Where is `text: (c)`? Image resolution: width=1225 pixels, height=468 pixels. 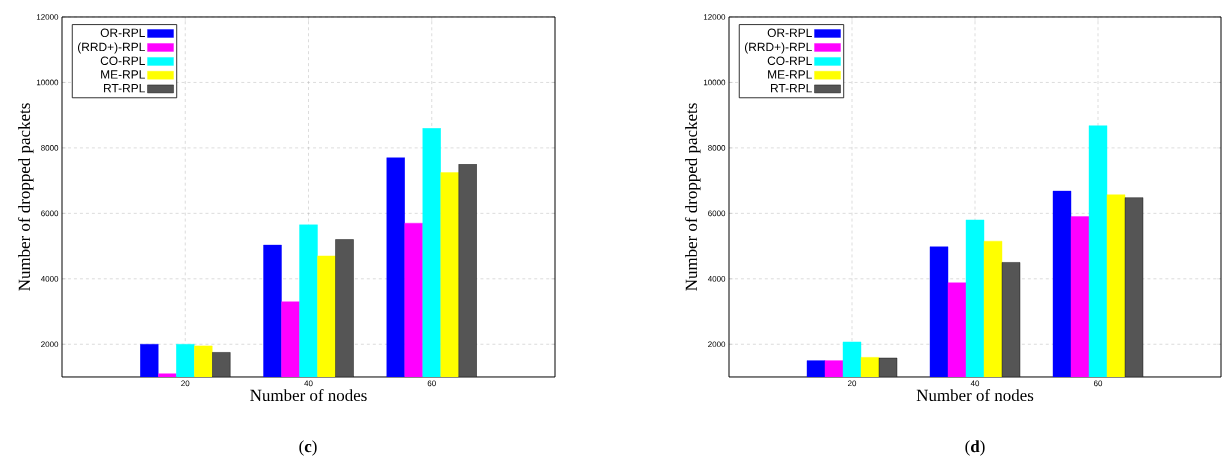 text: (c) is located at coordinates (308, 448).